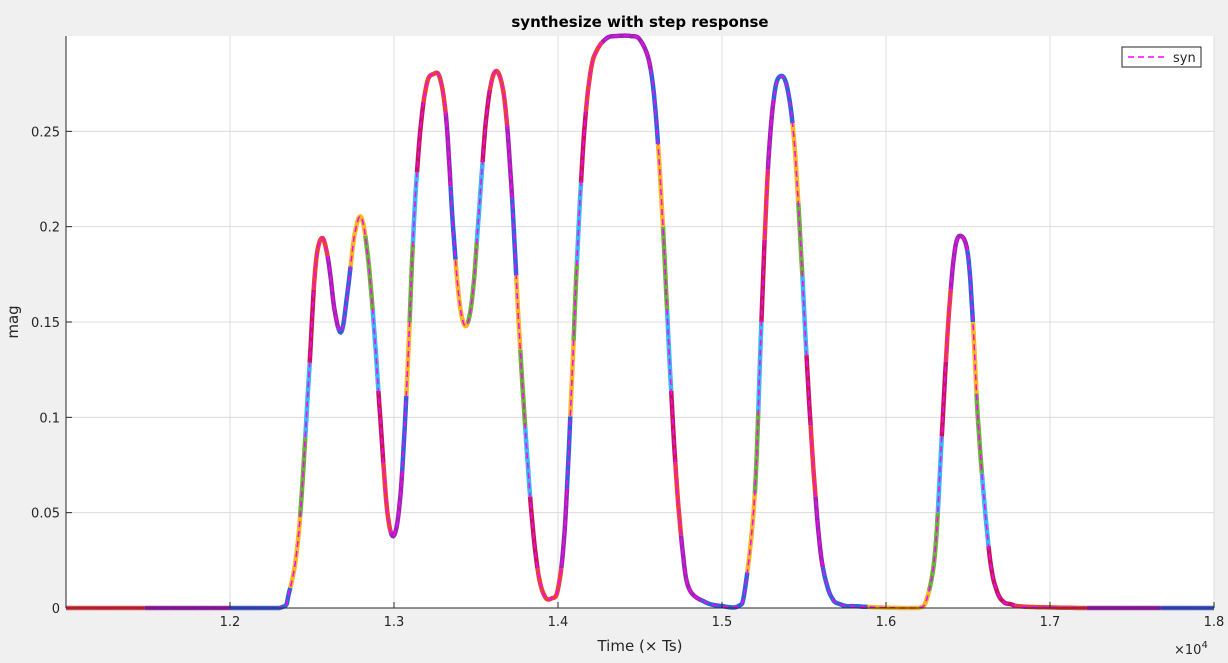  I want to click on x-tick-label: 1.4, so click(558, 622).